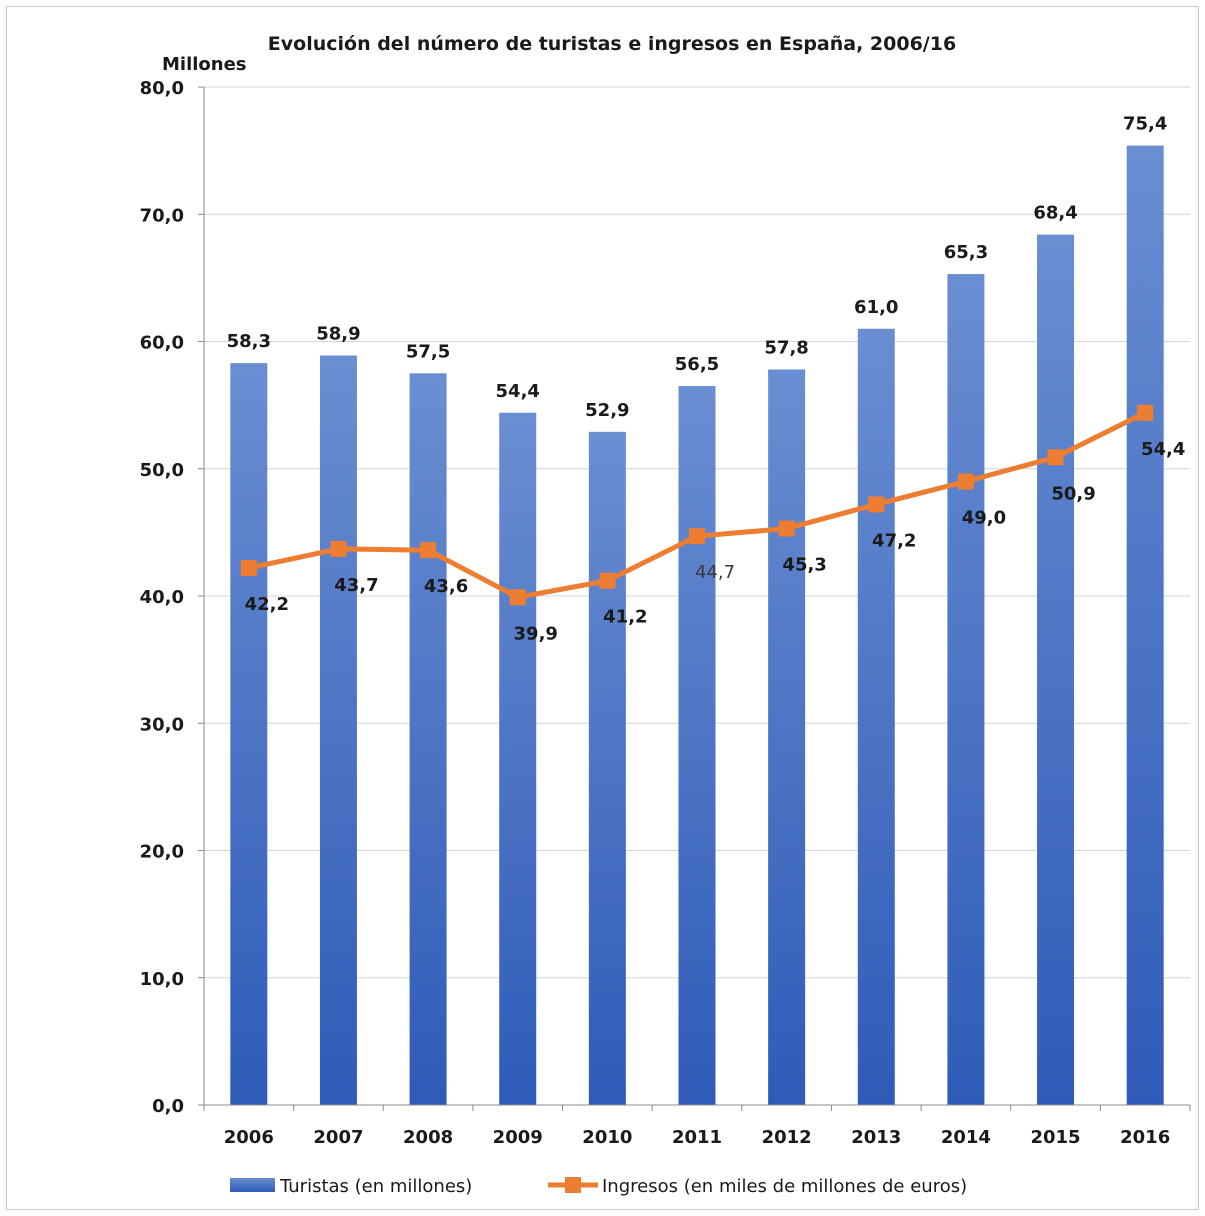 The width and height of the screenshot is (1205, 1216). Describe the element at coordinates (787, 1137) in the screenshot. I see `x-tick-label-2012: 2012` at that location.